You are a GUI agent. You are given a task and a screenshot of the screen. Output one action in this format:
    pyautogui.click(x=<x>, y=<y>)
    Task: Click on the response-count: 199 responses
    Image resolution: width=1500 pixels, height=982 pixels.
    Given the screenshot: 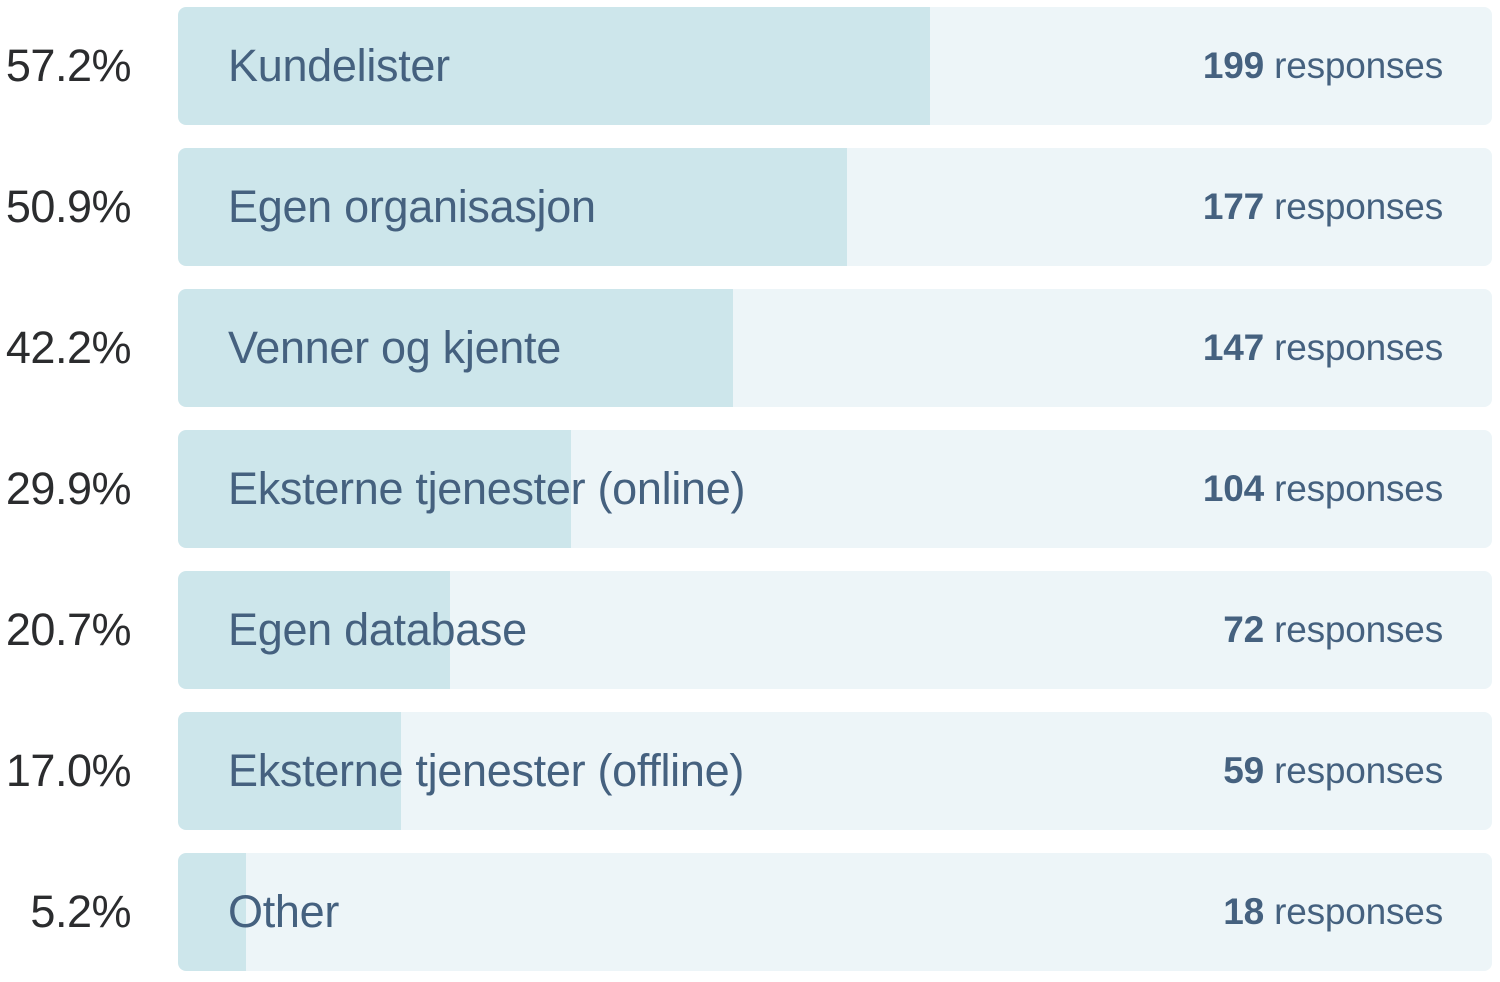 What is the action you would take?
    pyautogui.click(x=1323, y=66)
    